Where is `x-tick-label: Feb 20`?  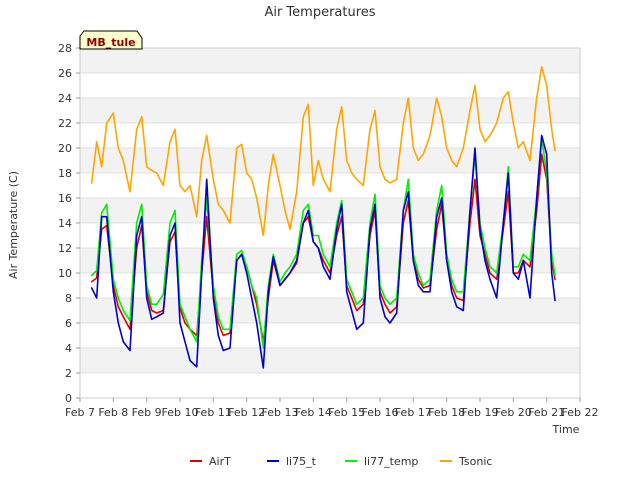
x-tick-label: Feb 20 is located at coordinates (513, 412).